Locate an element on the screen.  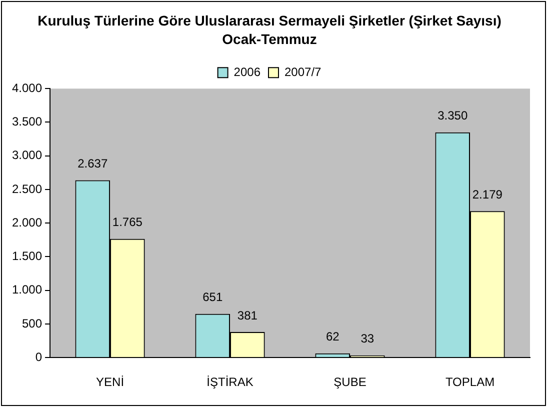
x-tick-label: ŞUBE is located at coordinates (350, 382).